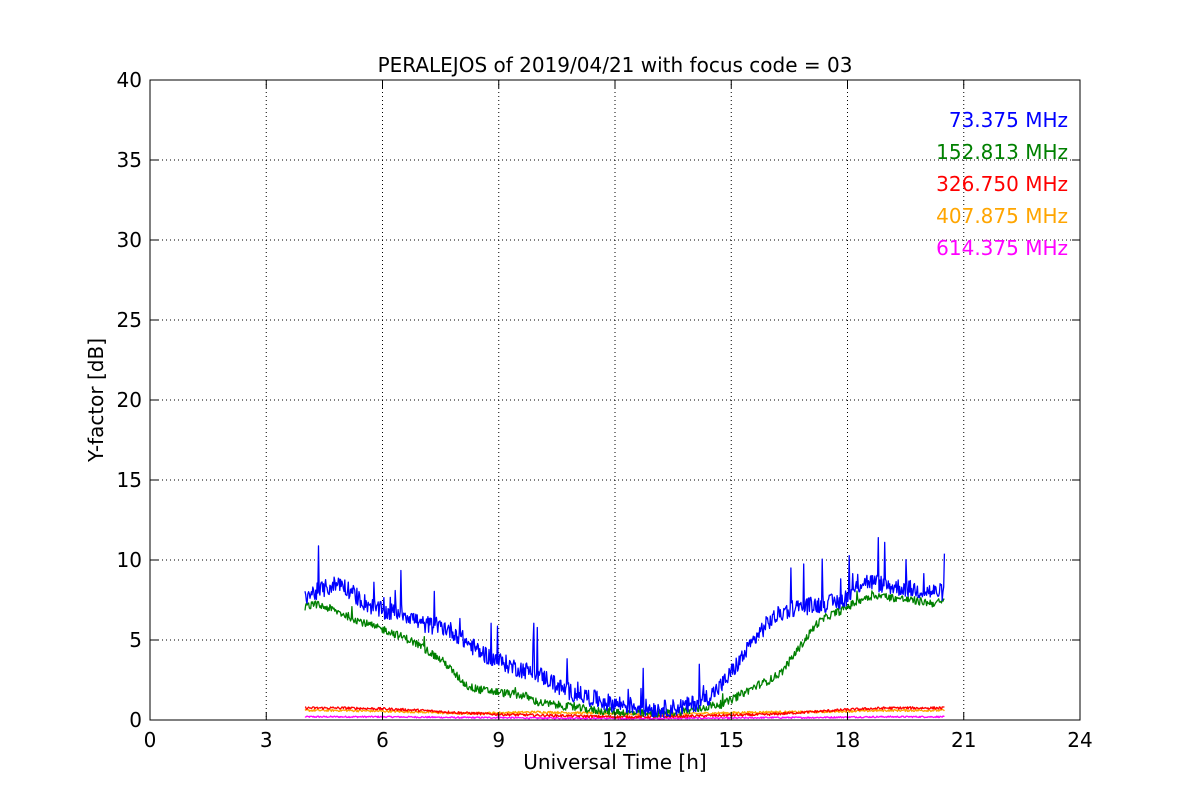  What do you see at coordinates (129, 240) in the screenshot?
I see `y-tick-label: 30` at bounding box center [129, 240].